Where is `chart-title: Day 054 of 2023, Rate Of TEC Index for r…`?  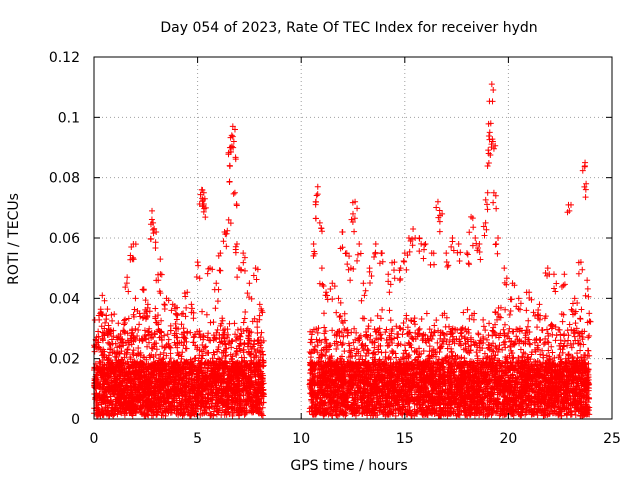
chart-title: Day 054 of 2023, Rate Of TEC Index for r… is located at coordinates (348, 28).